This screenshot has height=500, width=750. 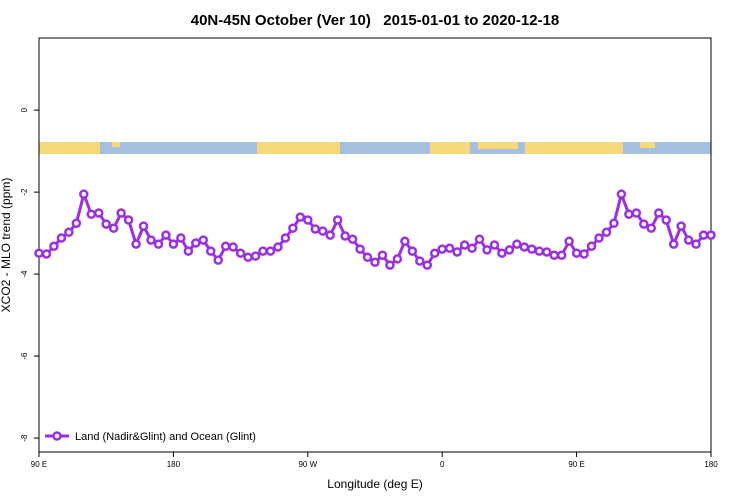 I want to click on y-tick-label: -8, so click(x=24, y=438).